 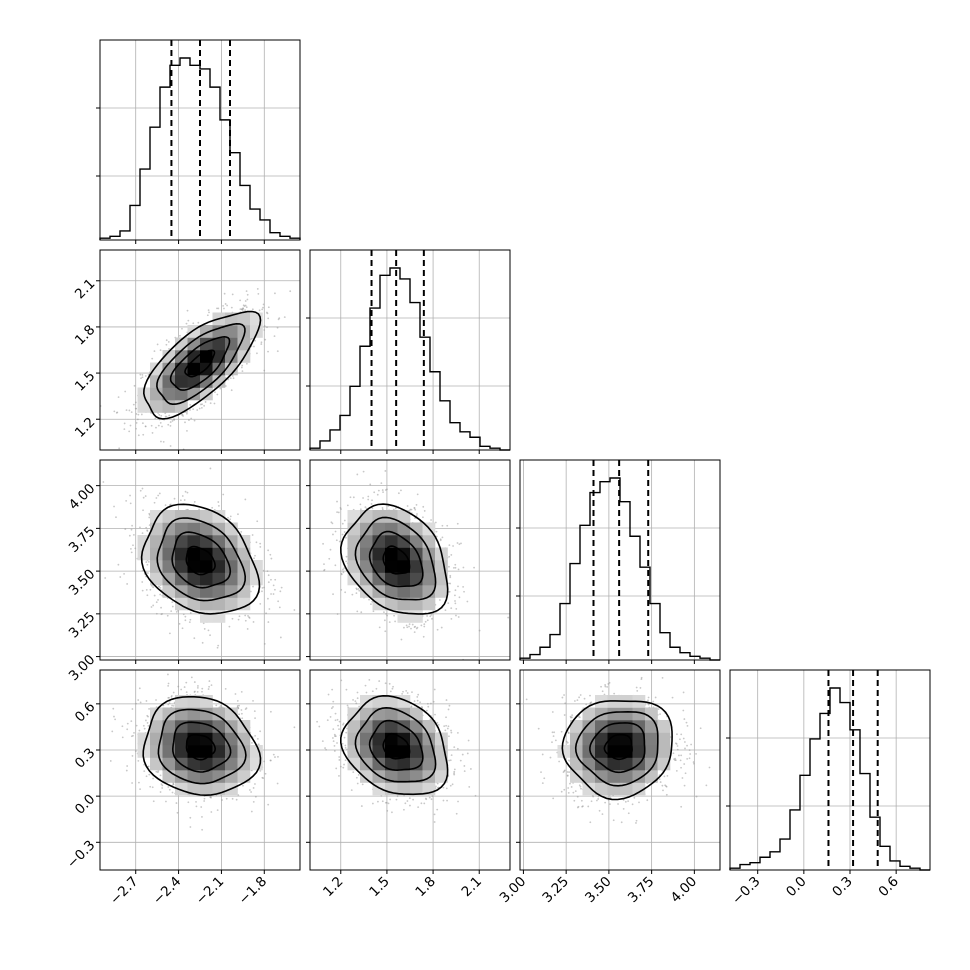 I want to click on y-tick-label: 0.3, so click(x=85, y=758).